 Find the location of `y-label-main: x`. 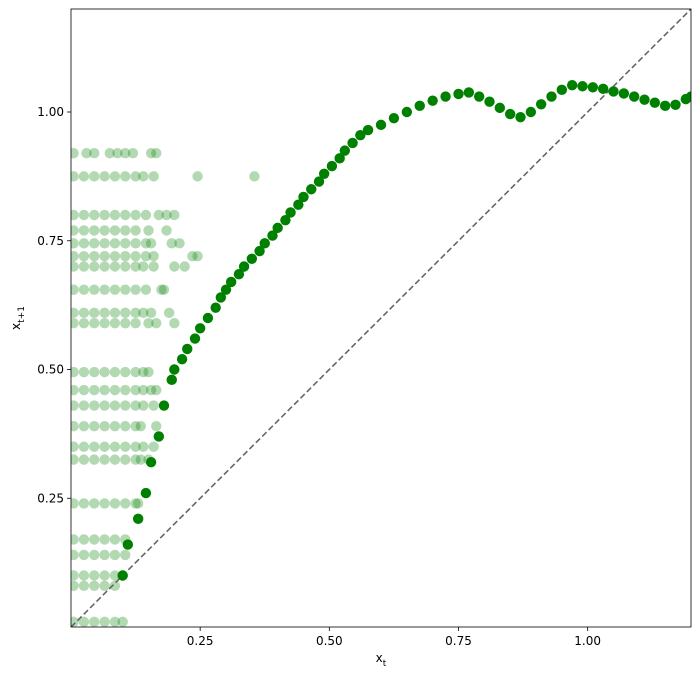

y-label-main: x is located at coordinates (16, 326).